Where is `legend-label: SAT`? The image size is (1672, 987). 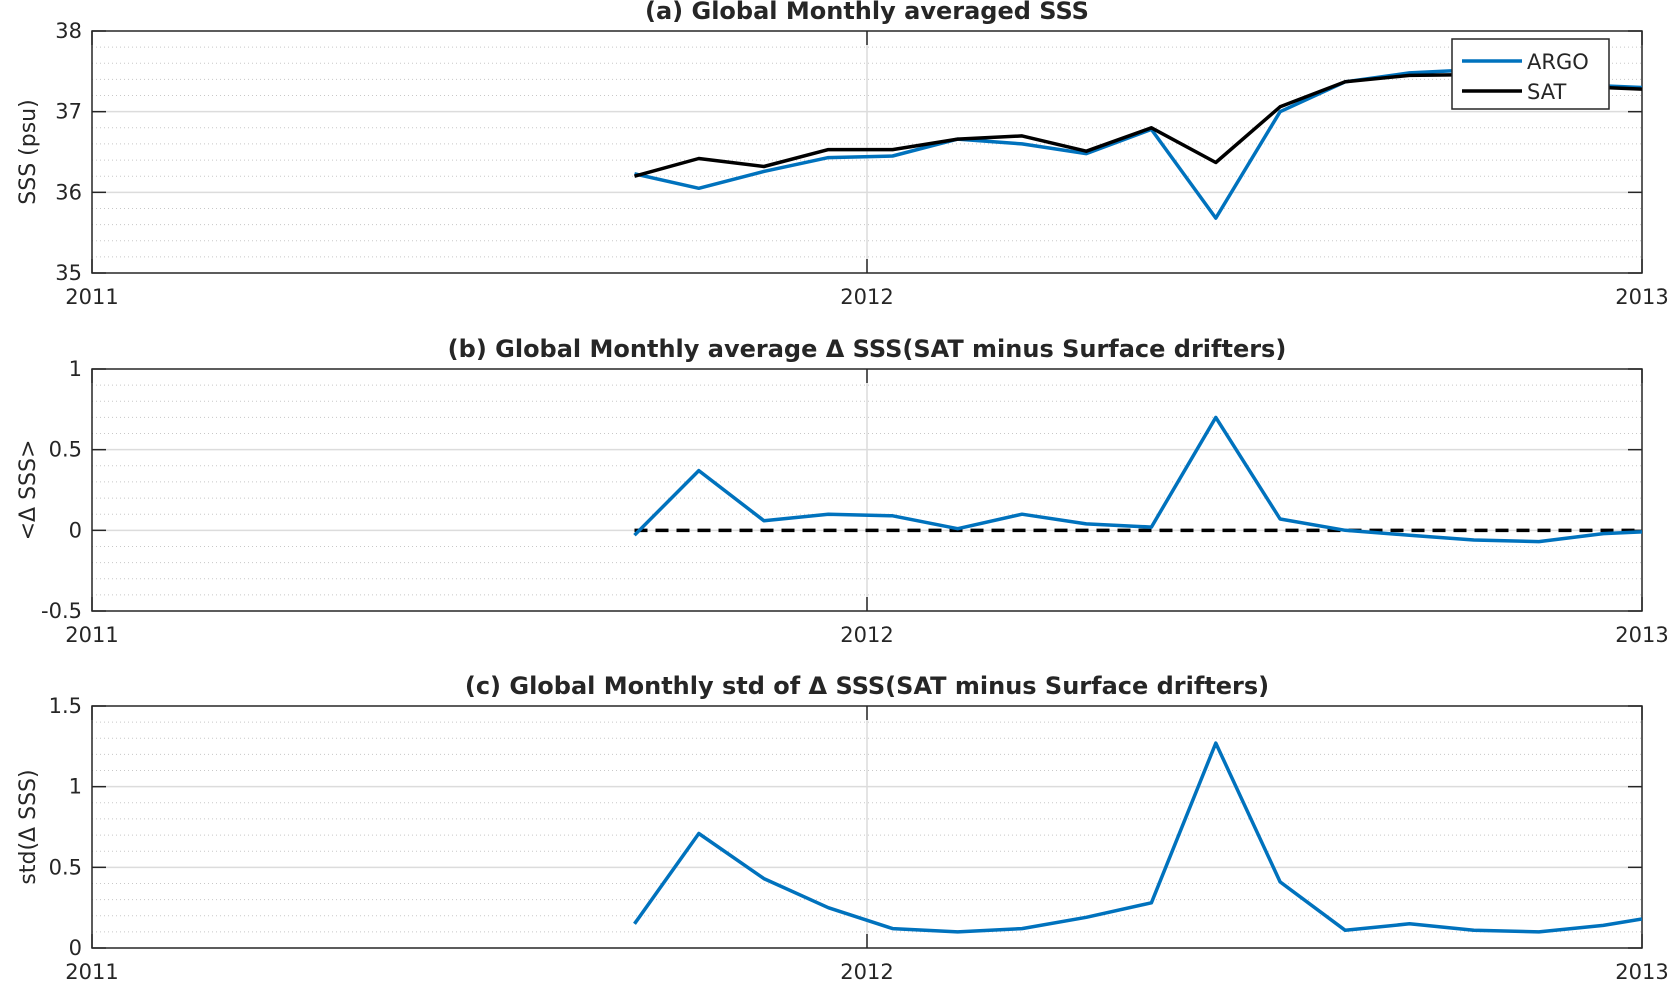
legend-label: SAT is located at coordinates (1546, 92).